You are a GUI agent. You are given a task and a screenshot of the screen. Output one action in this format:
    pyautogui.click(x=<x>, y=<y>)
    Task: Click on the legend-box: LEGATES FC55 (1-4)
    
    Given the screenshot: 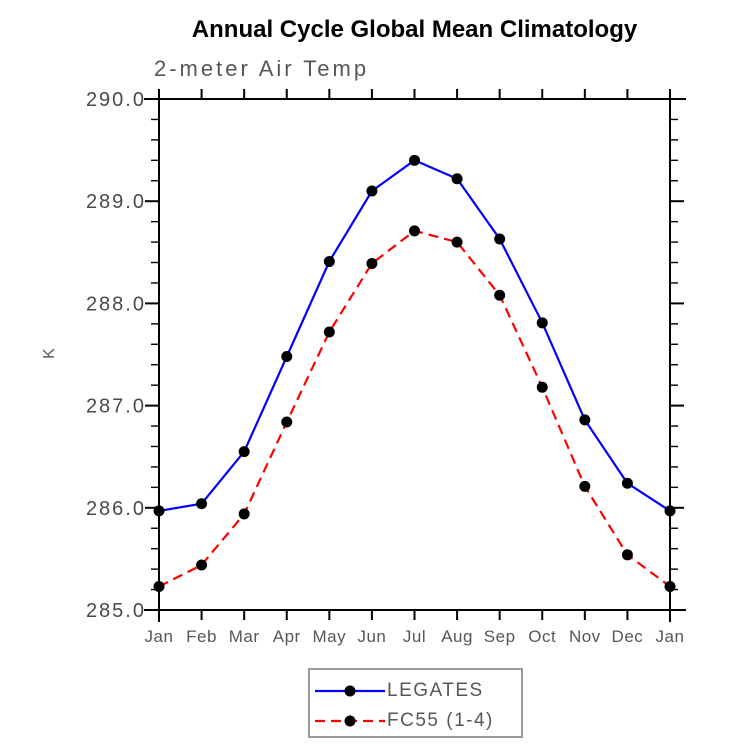 What is the action you would take?
    pyautogui.click(x=415, y=703)
    